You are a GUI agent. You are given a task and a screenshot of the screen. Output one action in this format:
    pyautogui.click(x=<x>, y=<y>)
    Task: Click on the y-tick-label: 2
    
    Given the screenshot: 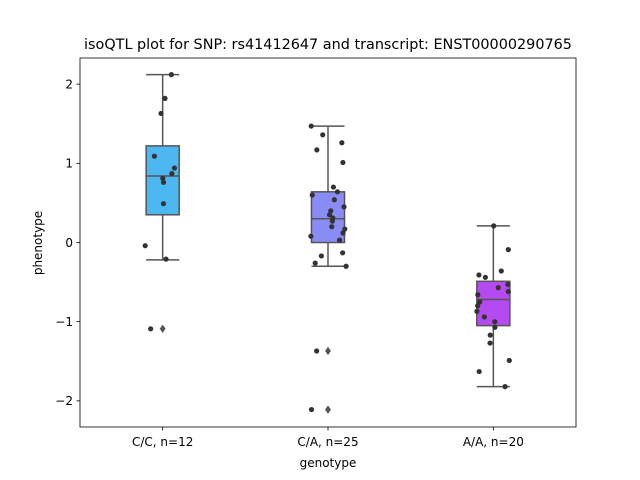 What is the action you would take?
    pyautogui.click(x=69, y=84)
    